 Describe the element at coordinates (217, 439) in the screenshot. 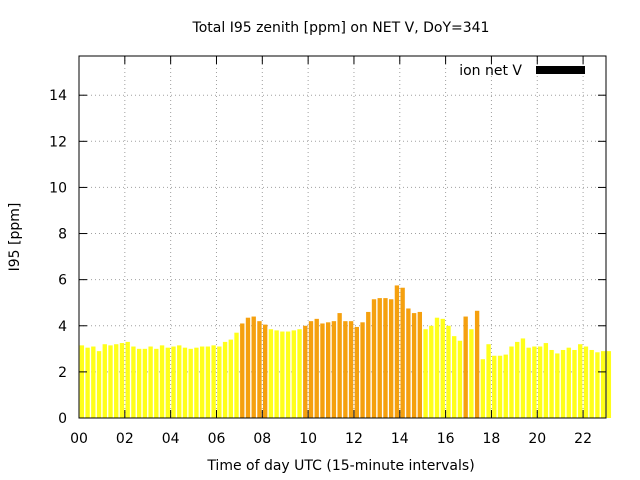

I see `x-tick-label: 06` at that location.